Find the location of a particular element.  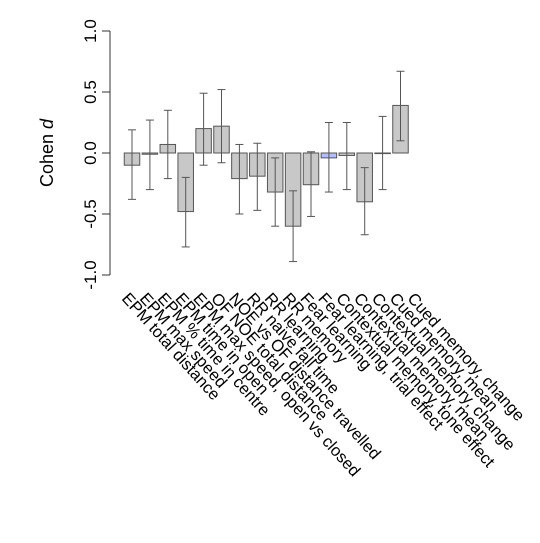

y-axis-label-prefix: Cohen is located at coordinates (47, 158).